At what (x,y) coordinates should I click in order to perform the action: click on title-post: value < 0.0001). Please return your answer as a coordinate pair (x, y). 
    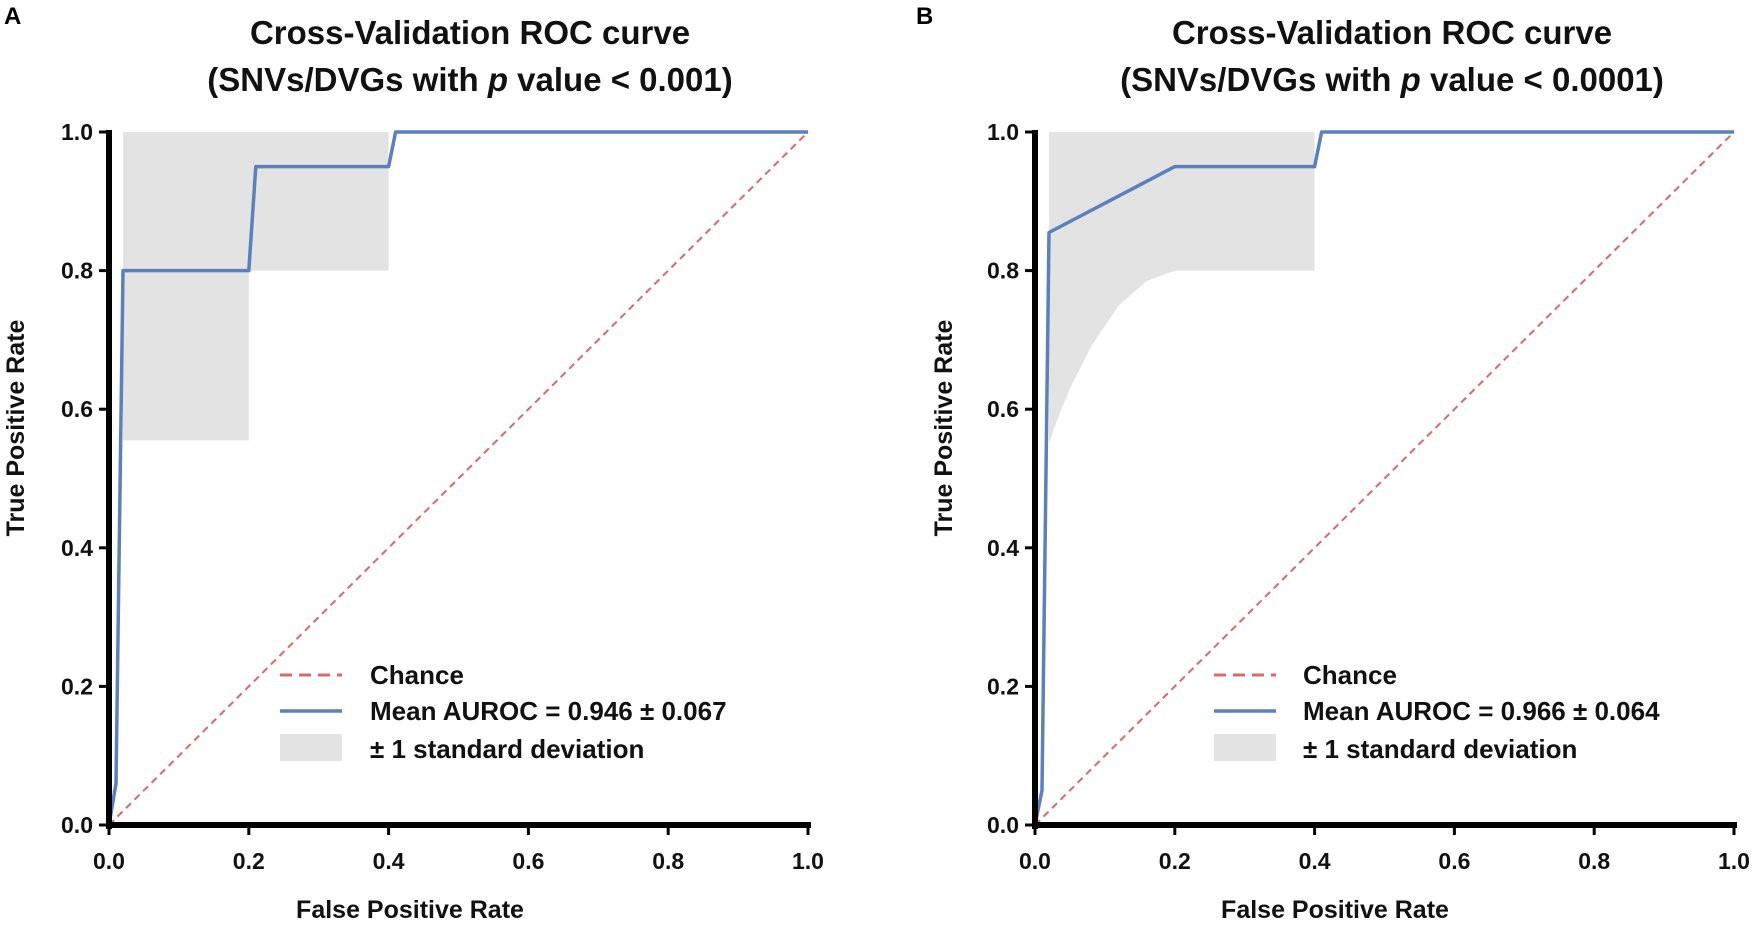
    Looking at the image, I should click on (1542, 79).